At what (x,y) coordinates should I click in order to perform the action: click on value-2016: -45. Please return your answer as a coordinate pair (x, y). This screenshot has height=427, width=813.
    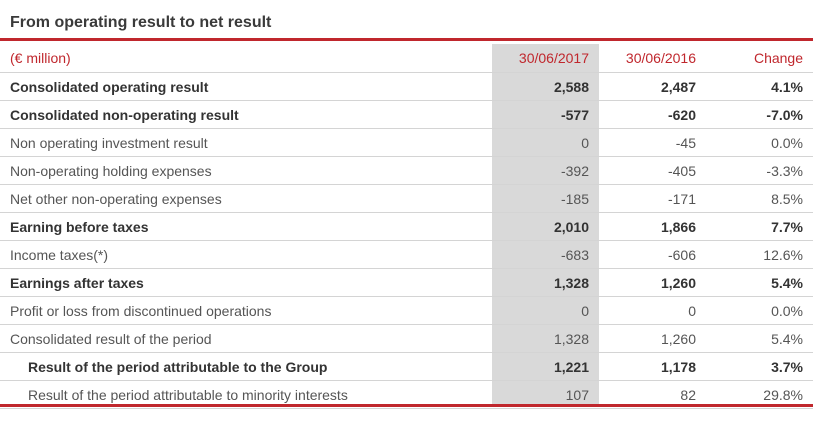
    Looking at the image, I should click on (652, 142).